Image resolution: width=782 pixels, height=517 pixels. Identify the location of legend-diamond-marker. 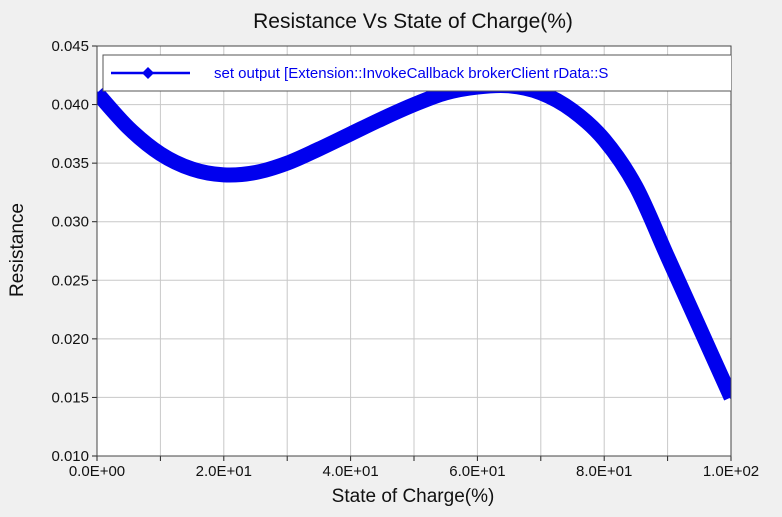
(148, 73).